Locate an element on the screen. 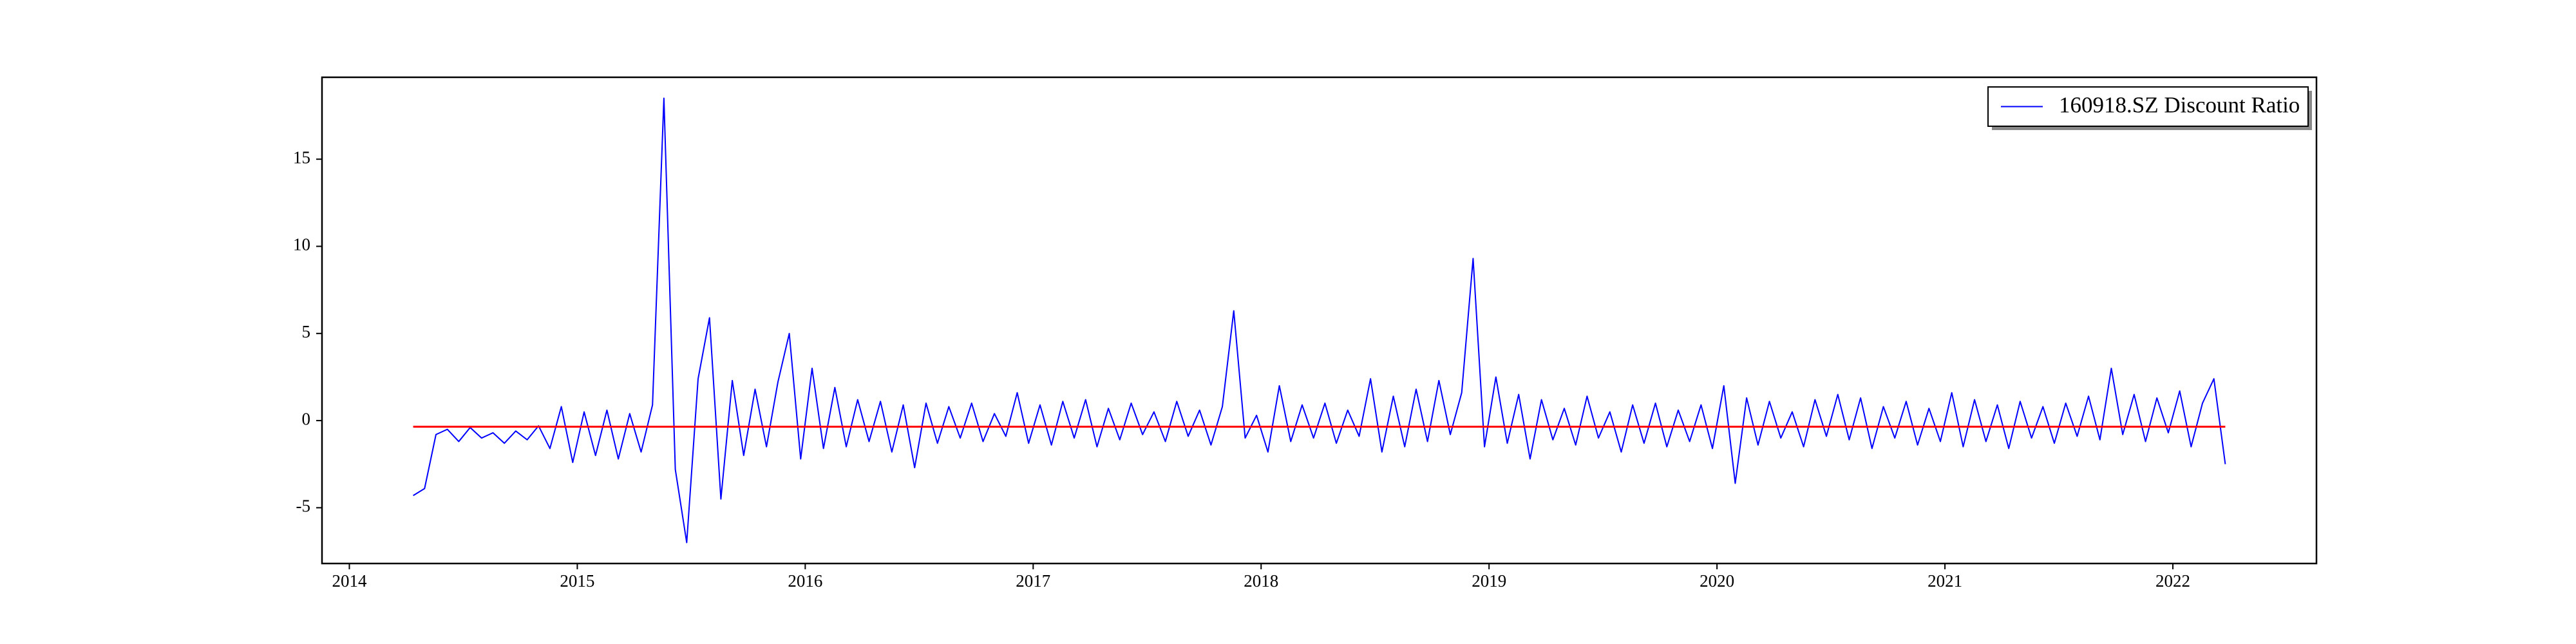  legend: 160918.SZ Discount Ratio is located at coordinates (2149, 108).